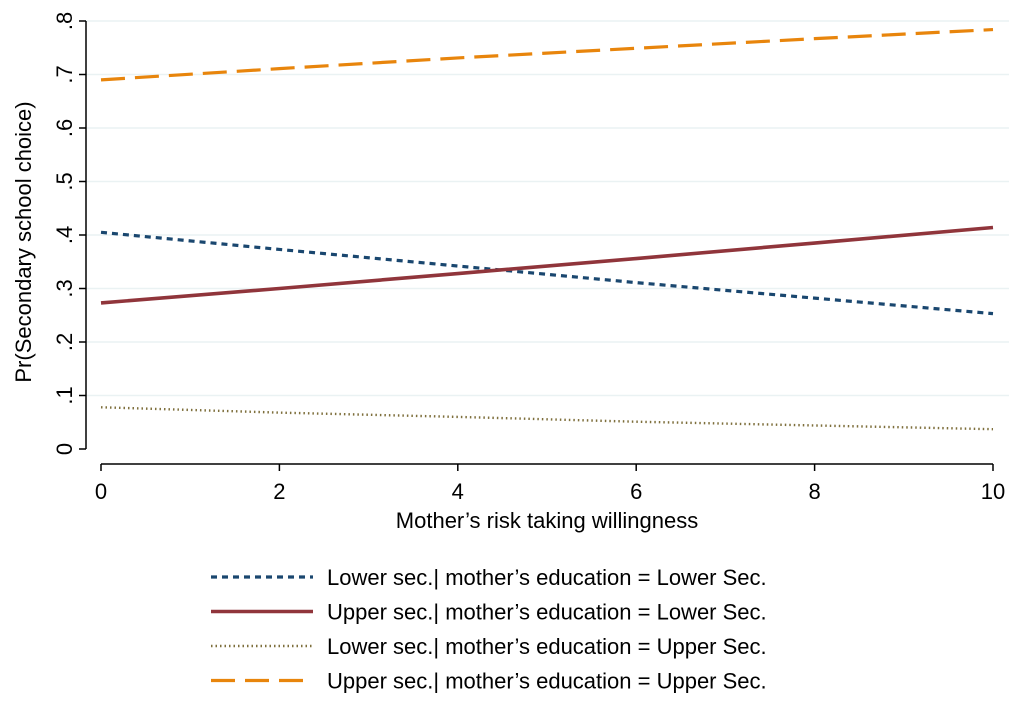 This screenshot has width=1016, height=709. What do you see at coordinates (636, 491) in the screenshot?
I see `x-tick-label: 6` at bounding box center [636, 491].